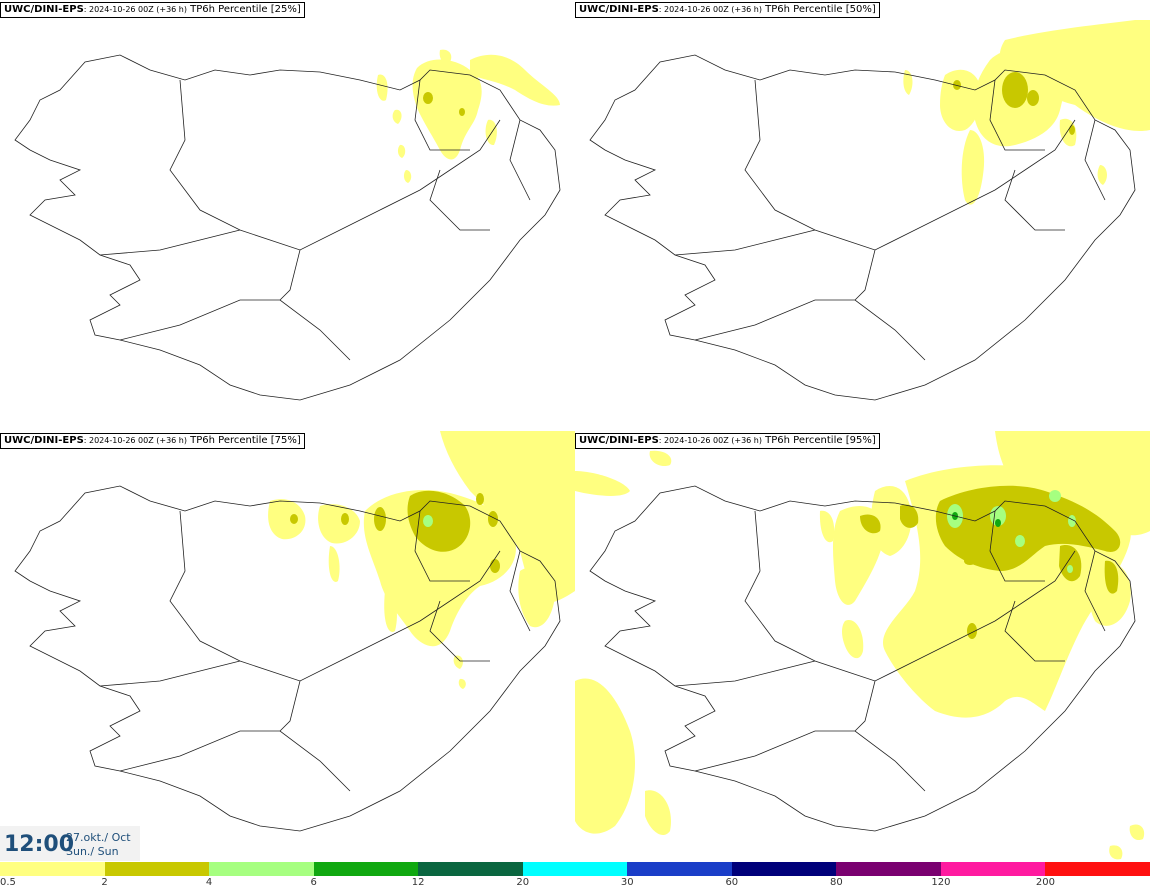 The image size is (1150, 891). Describe the element at coordinates (92, 851) in the screenshot. I see `valid-time-day: Sun./ Sun` at that location.